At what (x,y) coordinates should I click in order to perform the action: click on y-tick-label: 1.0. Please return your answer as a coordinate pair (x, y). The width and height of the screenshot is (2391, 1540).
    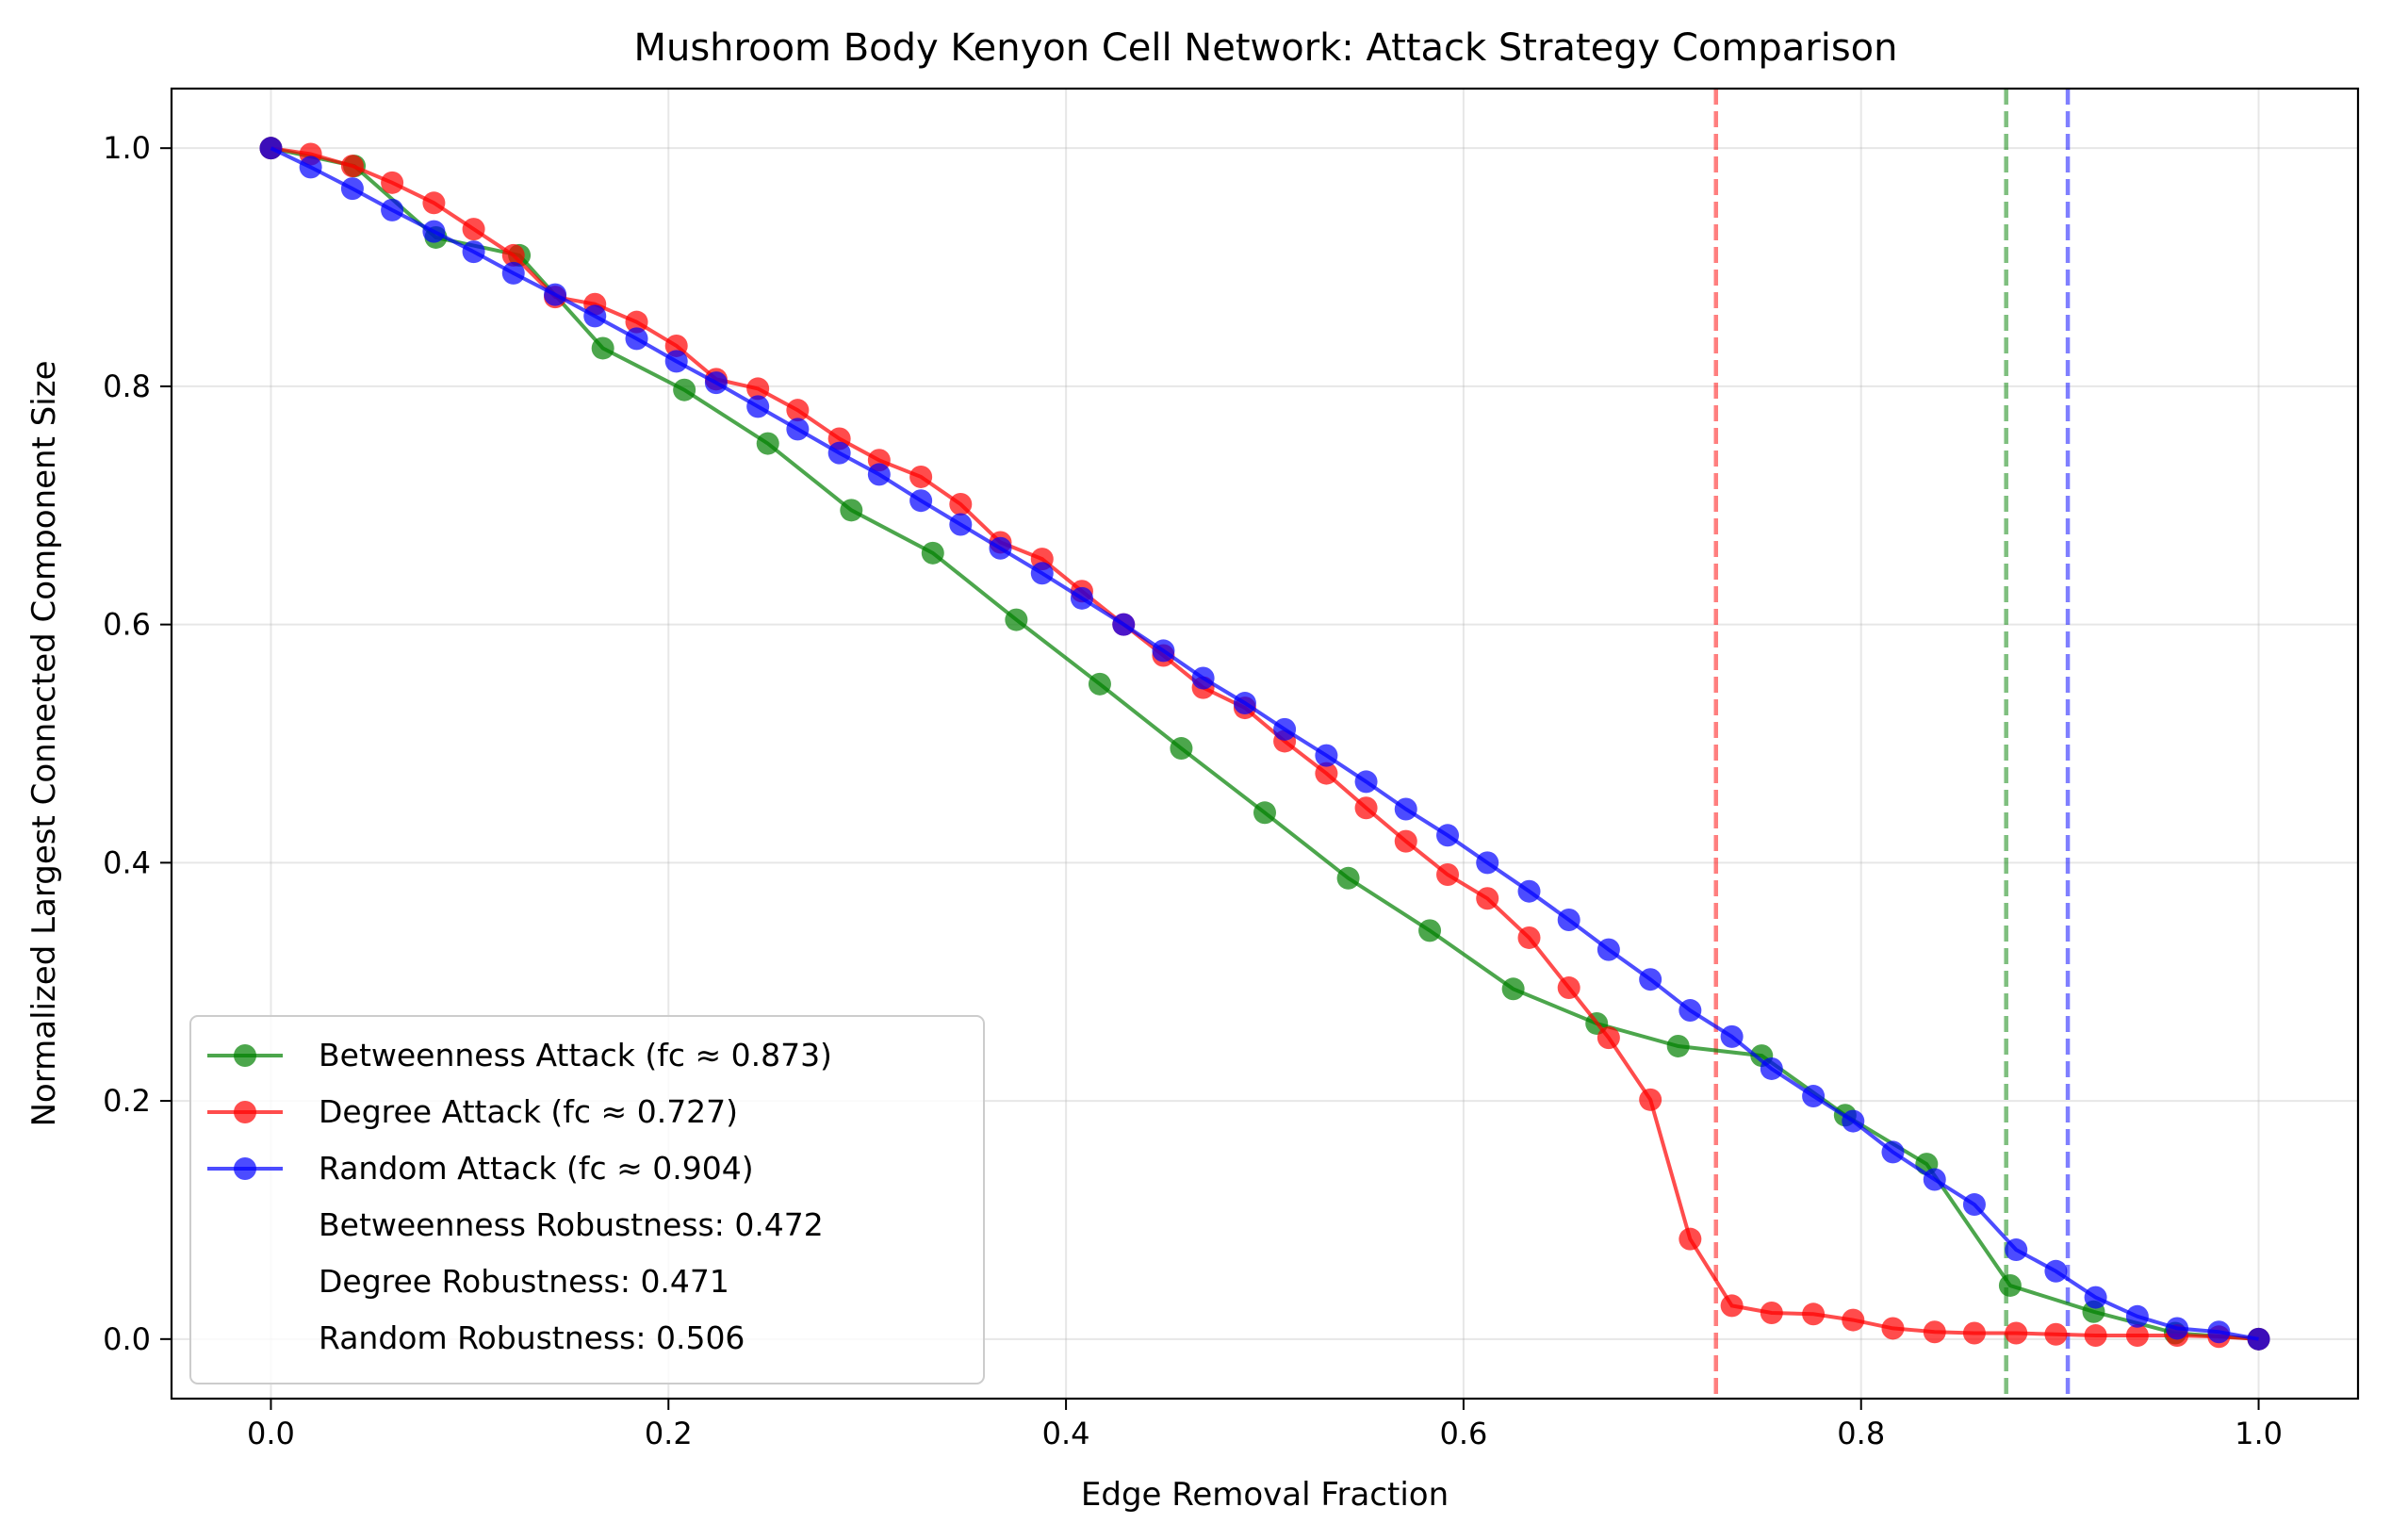
    Looking at the image, I should click on (127, 148).